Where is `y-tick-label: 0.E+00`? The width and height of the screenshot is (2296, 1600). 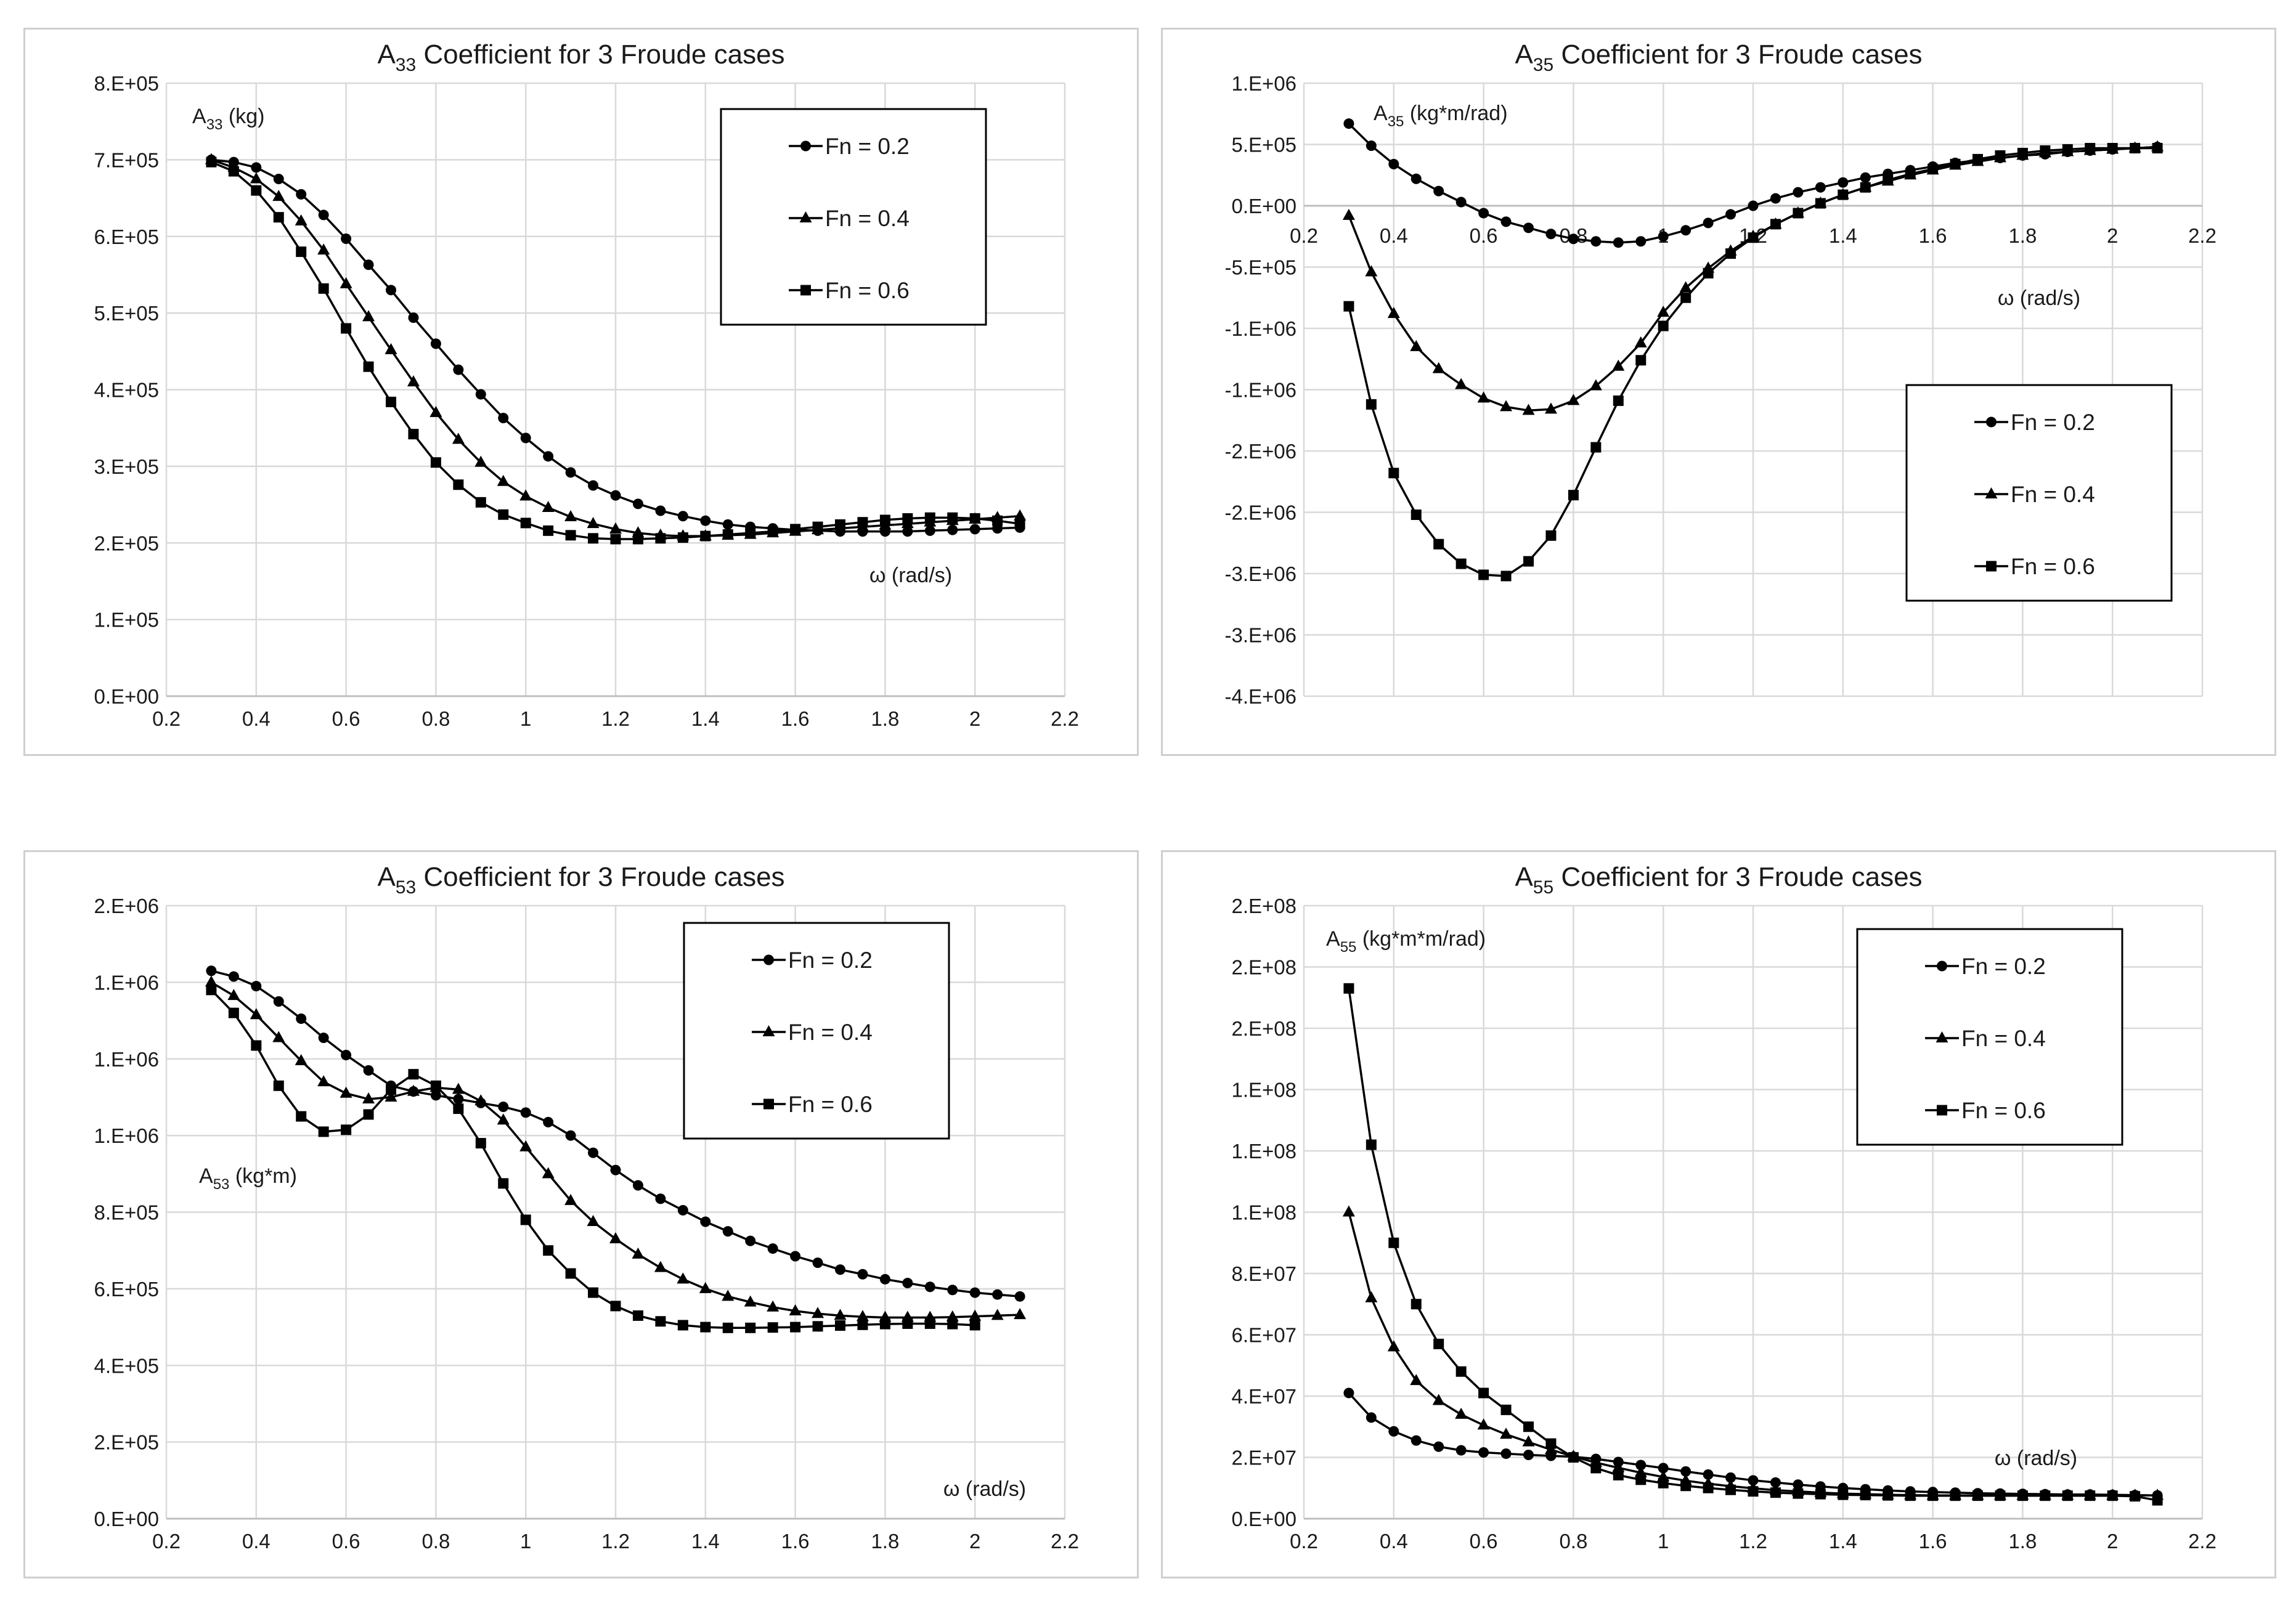 y-tick-label: 0.E+00 is located at coordinates (126, 1519).